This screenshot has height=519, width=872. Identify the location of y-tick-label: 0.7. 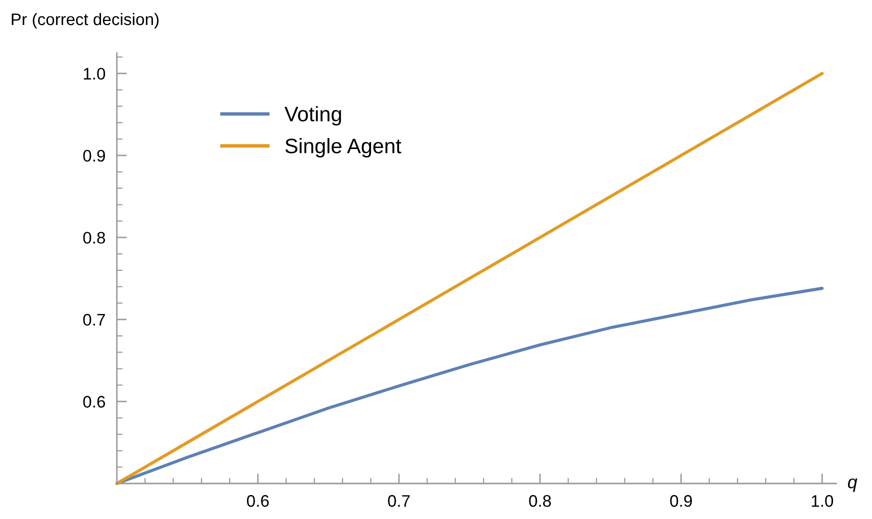
(94, 320).